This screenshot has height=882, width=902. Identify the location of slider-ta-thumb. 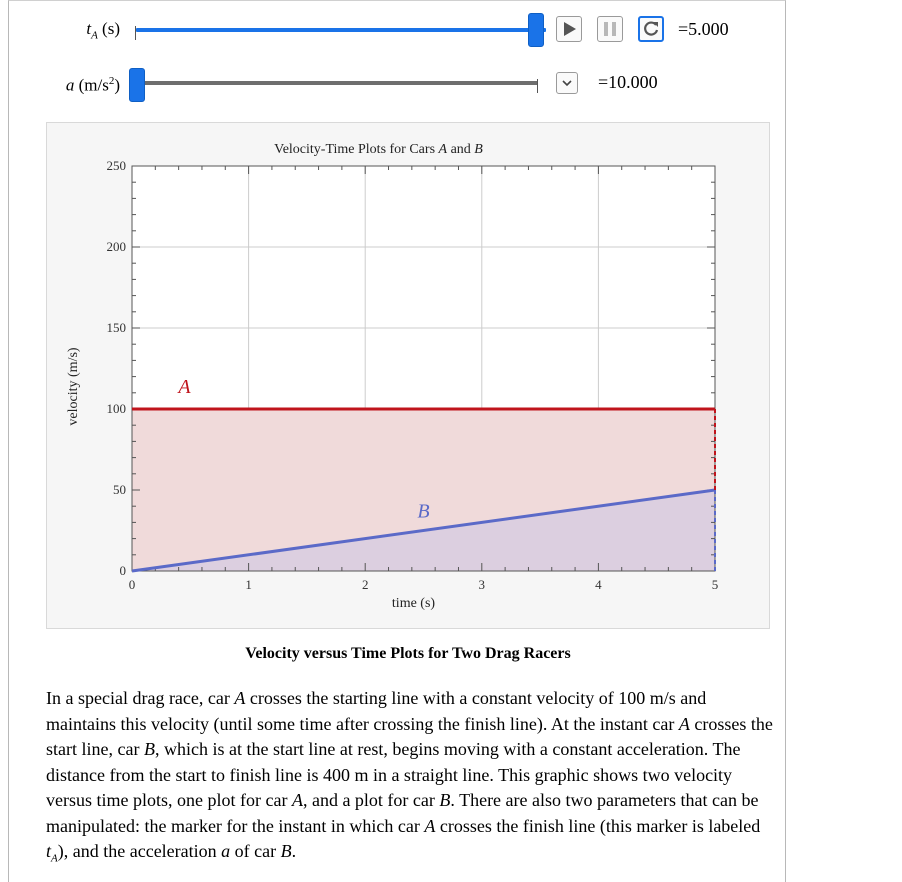
(536, 30).